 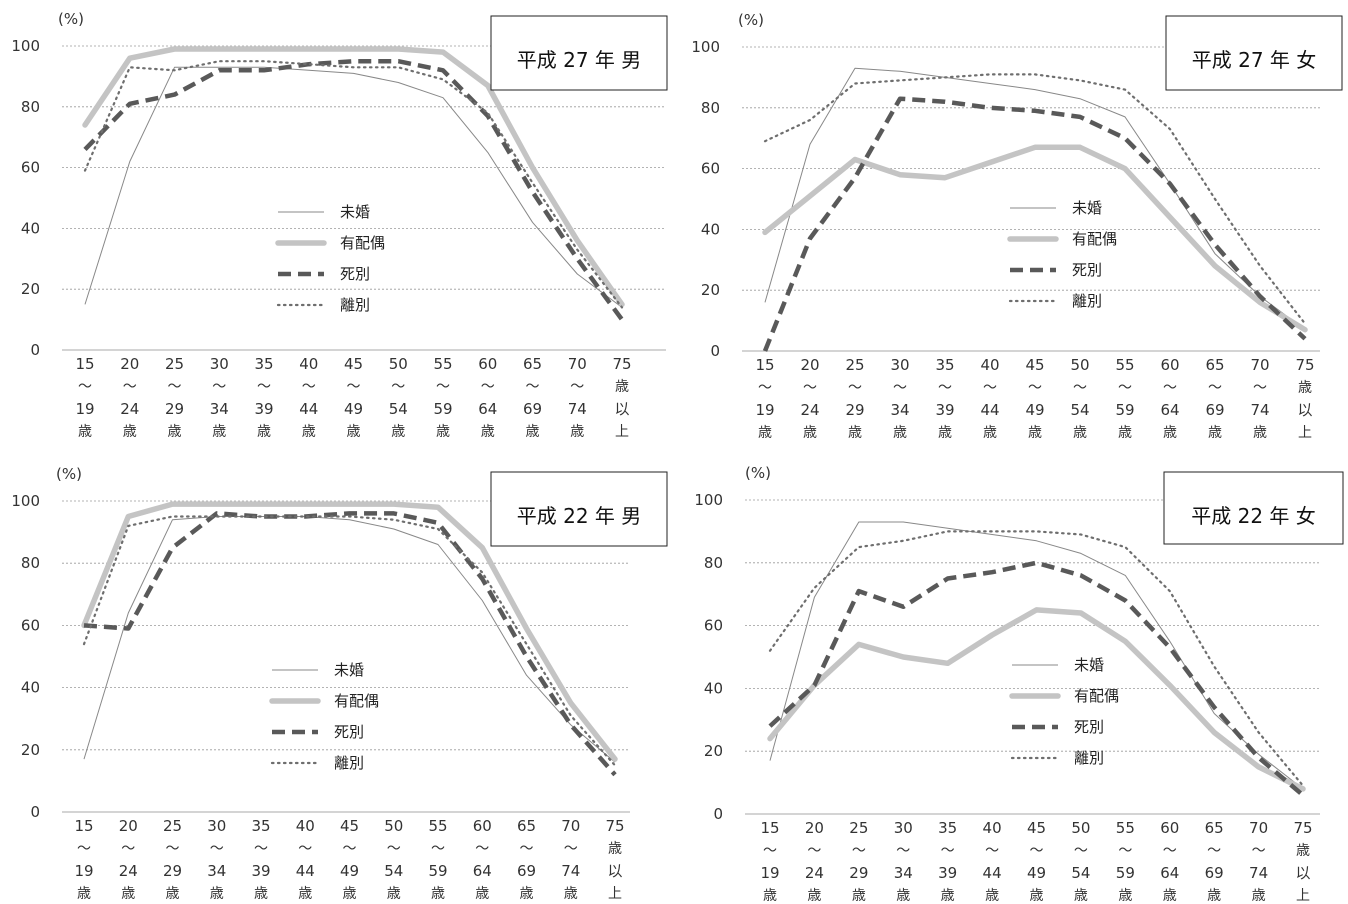 I want to click on x-tick-label: 50, so click(x=1080, y=828).